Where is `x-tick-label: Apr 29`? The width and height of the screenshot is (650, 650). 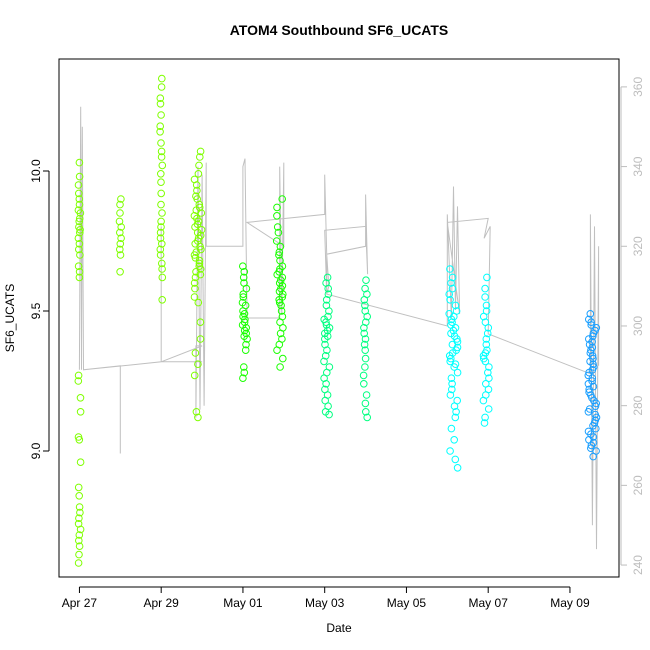 x-tick-label: Apr 29 is located at coordinates (162, 603).